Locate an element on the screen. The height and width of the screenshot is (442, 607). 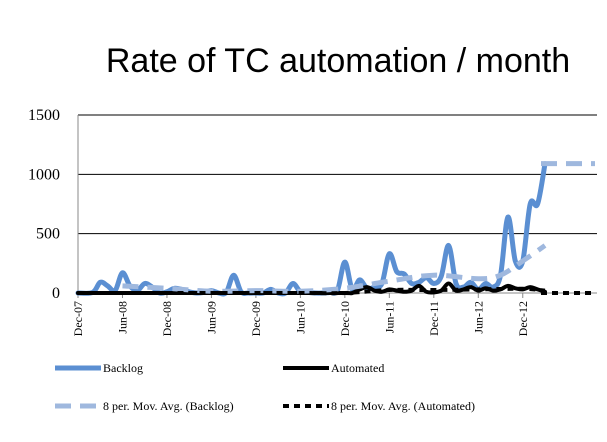
x-tick-label: Dec-11 is located at coordinates (434, 318).